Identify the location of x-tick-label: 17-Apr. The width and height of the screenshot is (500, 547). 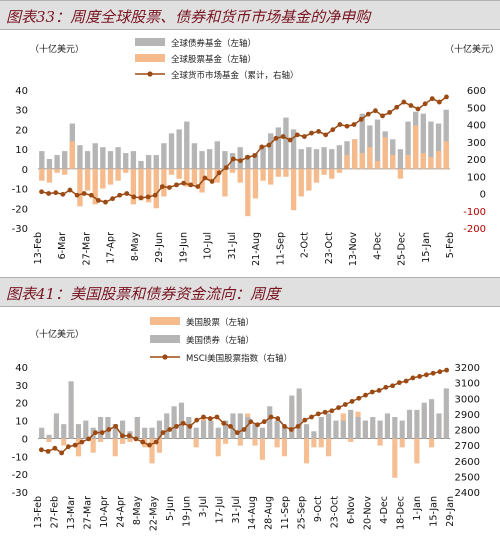
(111, 248).